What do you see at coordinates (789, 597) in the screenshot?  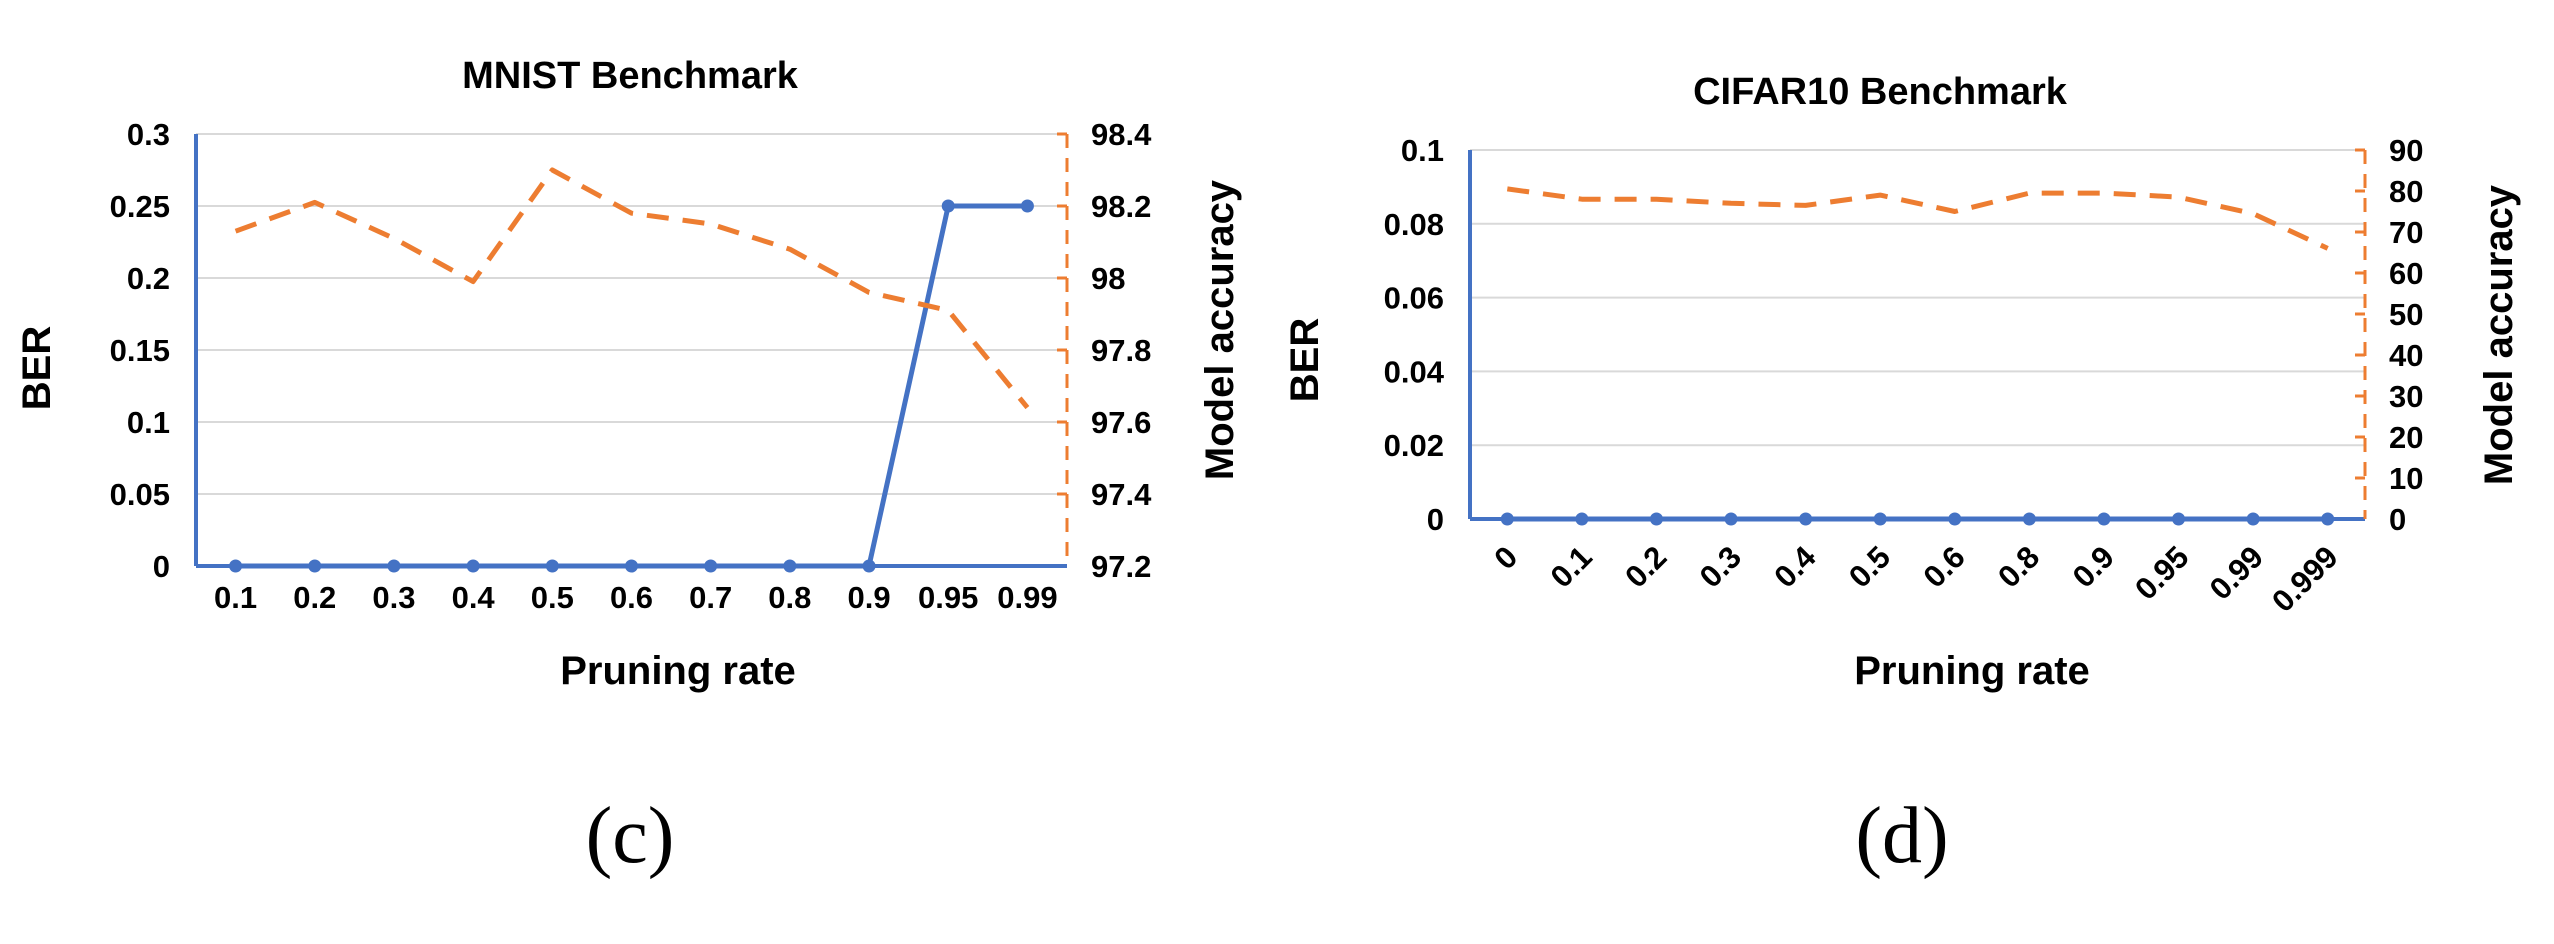 I see `x-tick-label: 0.8` at bounding box center [789, 597].